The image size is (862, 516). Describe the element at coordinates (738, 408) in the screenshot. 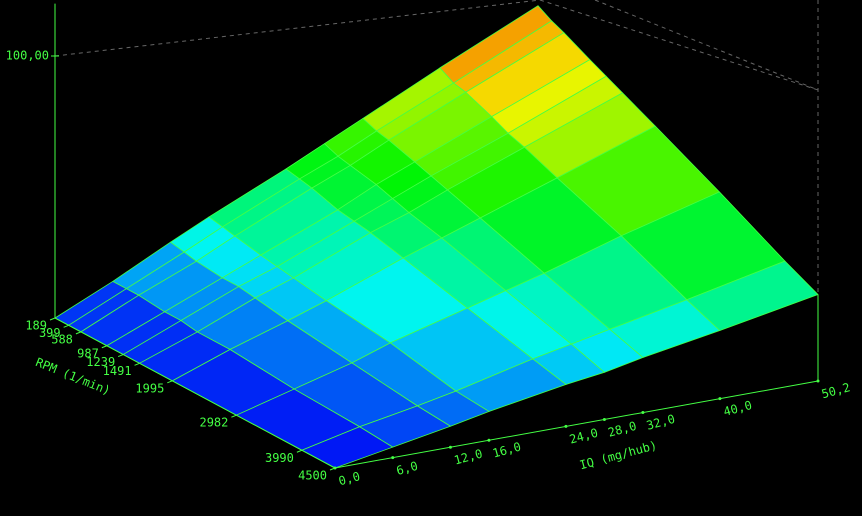

I see `y-tick-label: 40,0` at that location.